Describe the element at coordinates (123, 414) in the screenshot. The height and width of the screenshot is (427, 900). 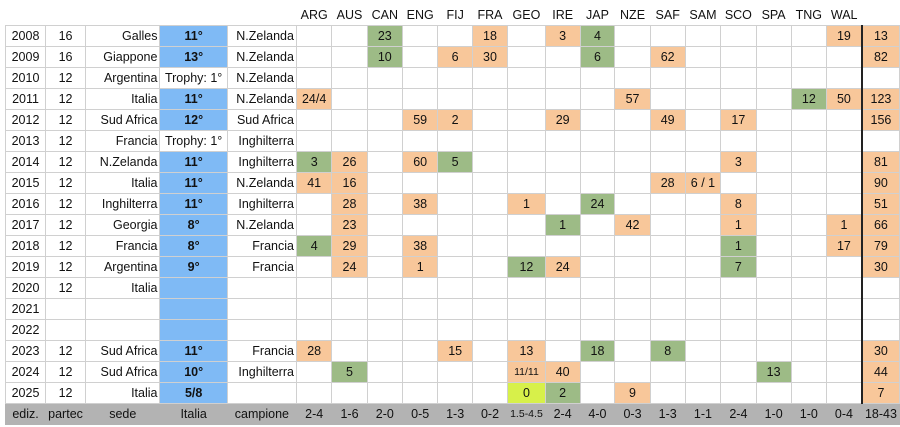
I see `footer-label: sede` at that location.